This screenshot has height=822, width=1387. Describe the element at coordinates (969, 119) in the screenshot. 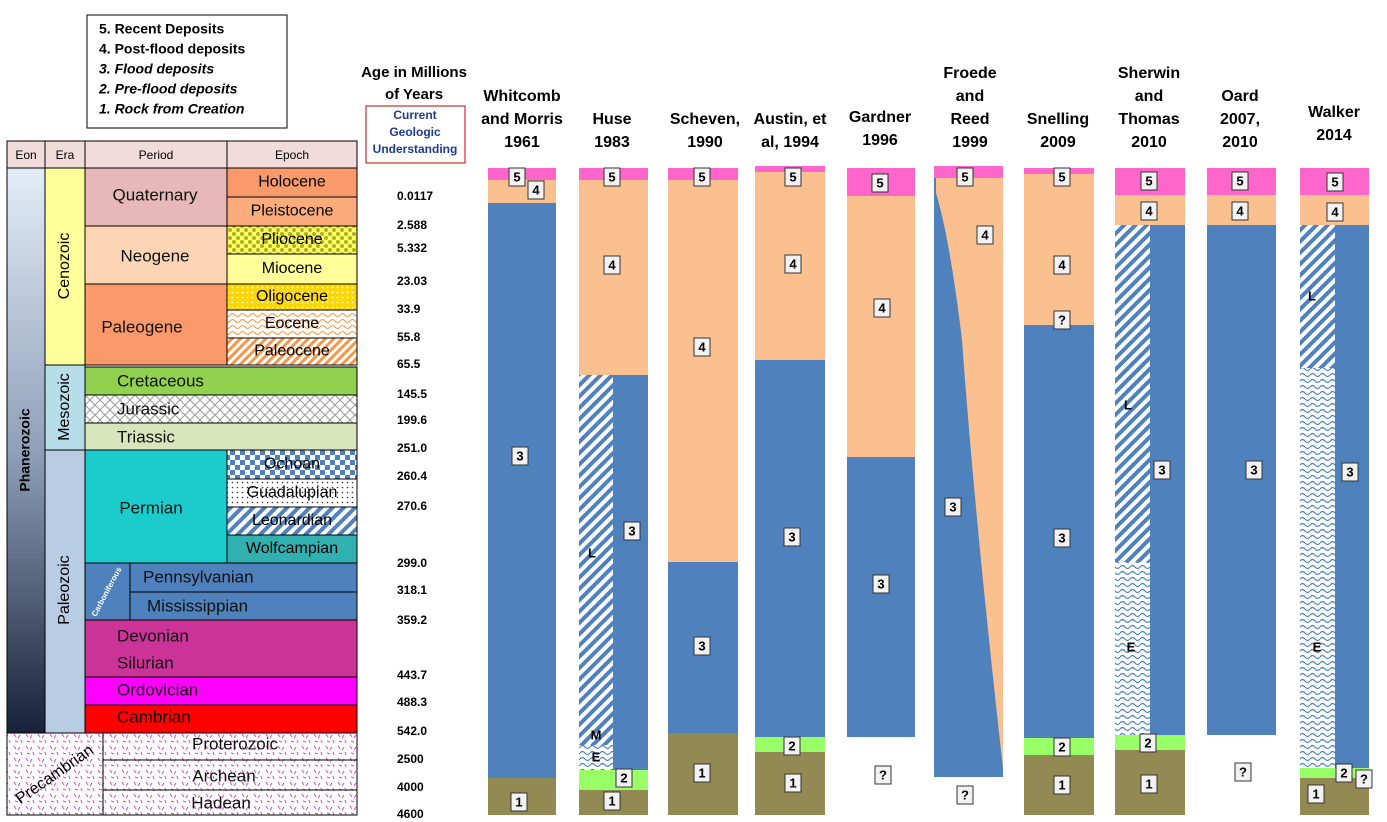

I see `author-name: Reed` at that location.